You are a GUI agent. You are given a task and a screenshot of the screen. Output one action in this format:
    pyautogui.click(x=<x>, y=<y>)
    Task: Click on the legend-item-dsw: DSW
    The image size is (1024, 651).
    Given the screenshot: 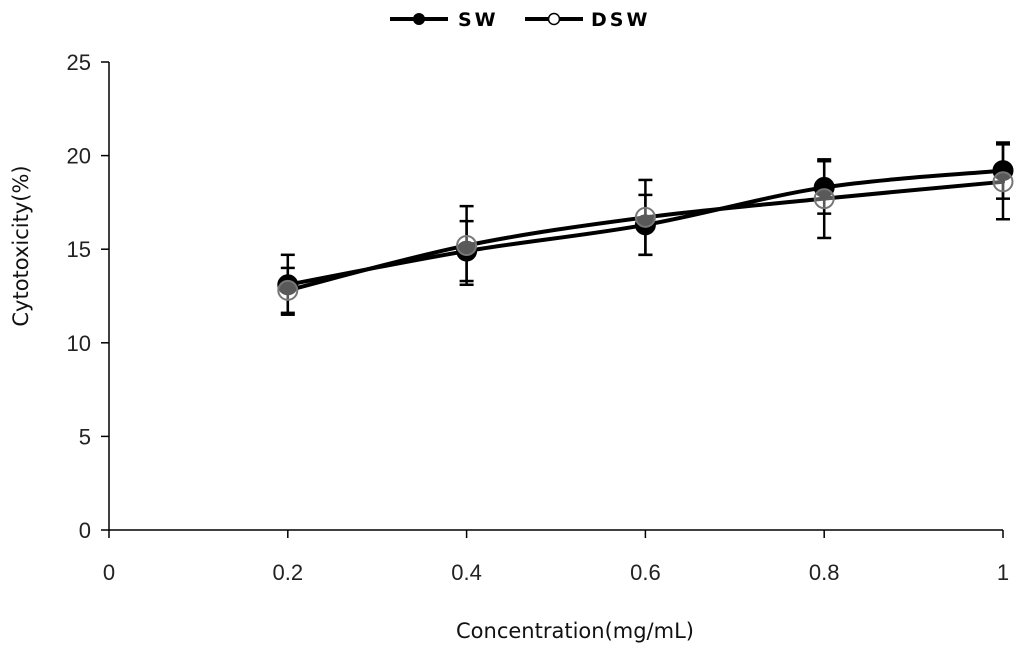 What is the action you would take?
    pyautogui.click(x=587, y=20)
    